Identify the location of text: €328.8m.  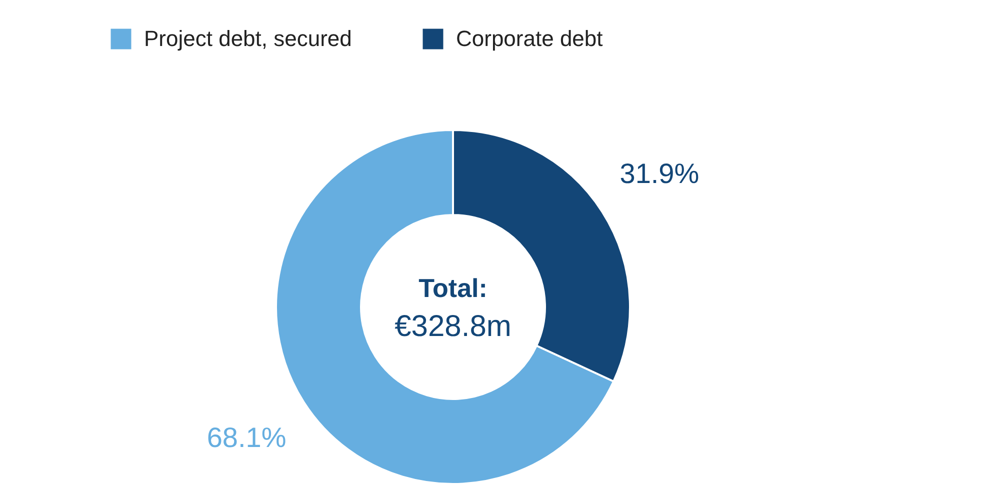
(453, 326).